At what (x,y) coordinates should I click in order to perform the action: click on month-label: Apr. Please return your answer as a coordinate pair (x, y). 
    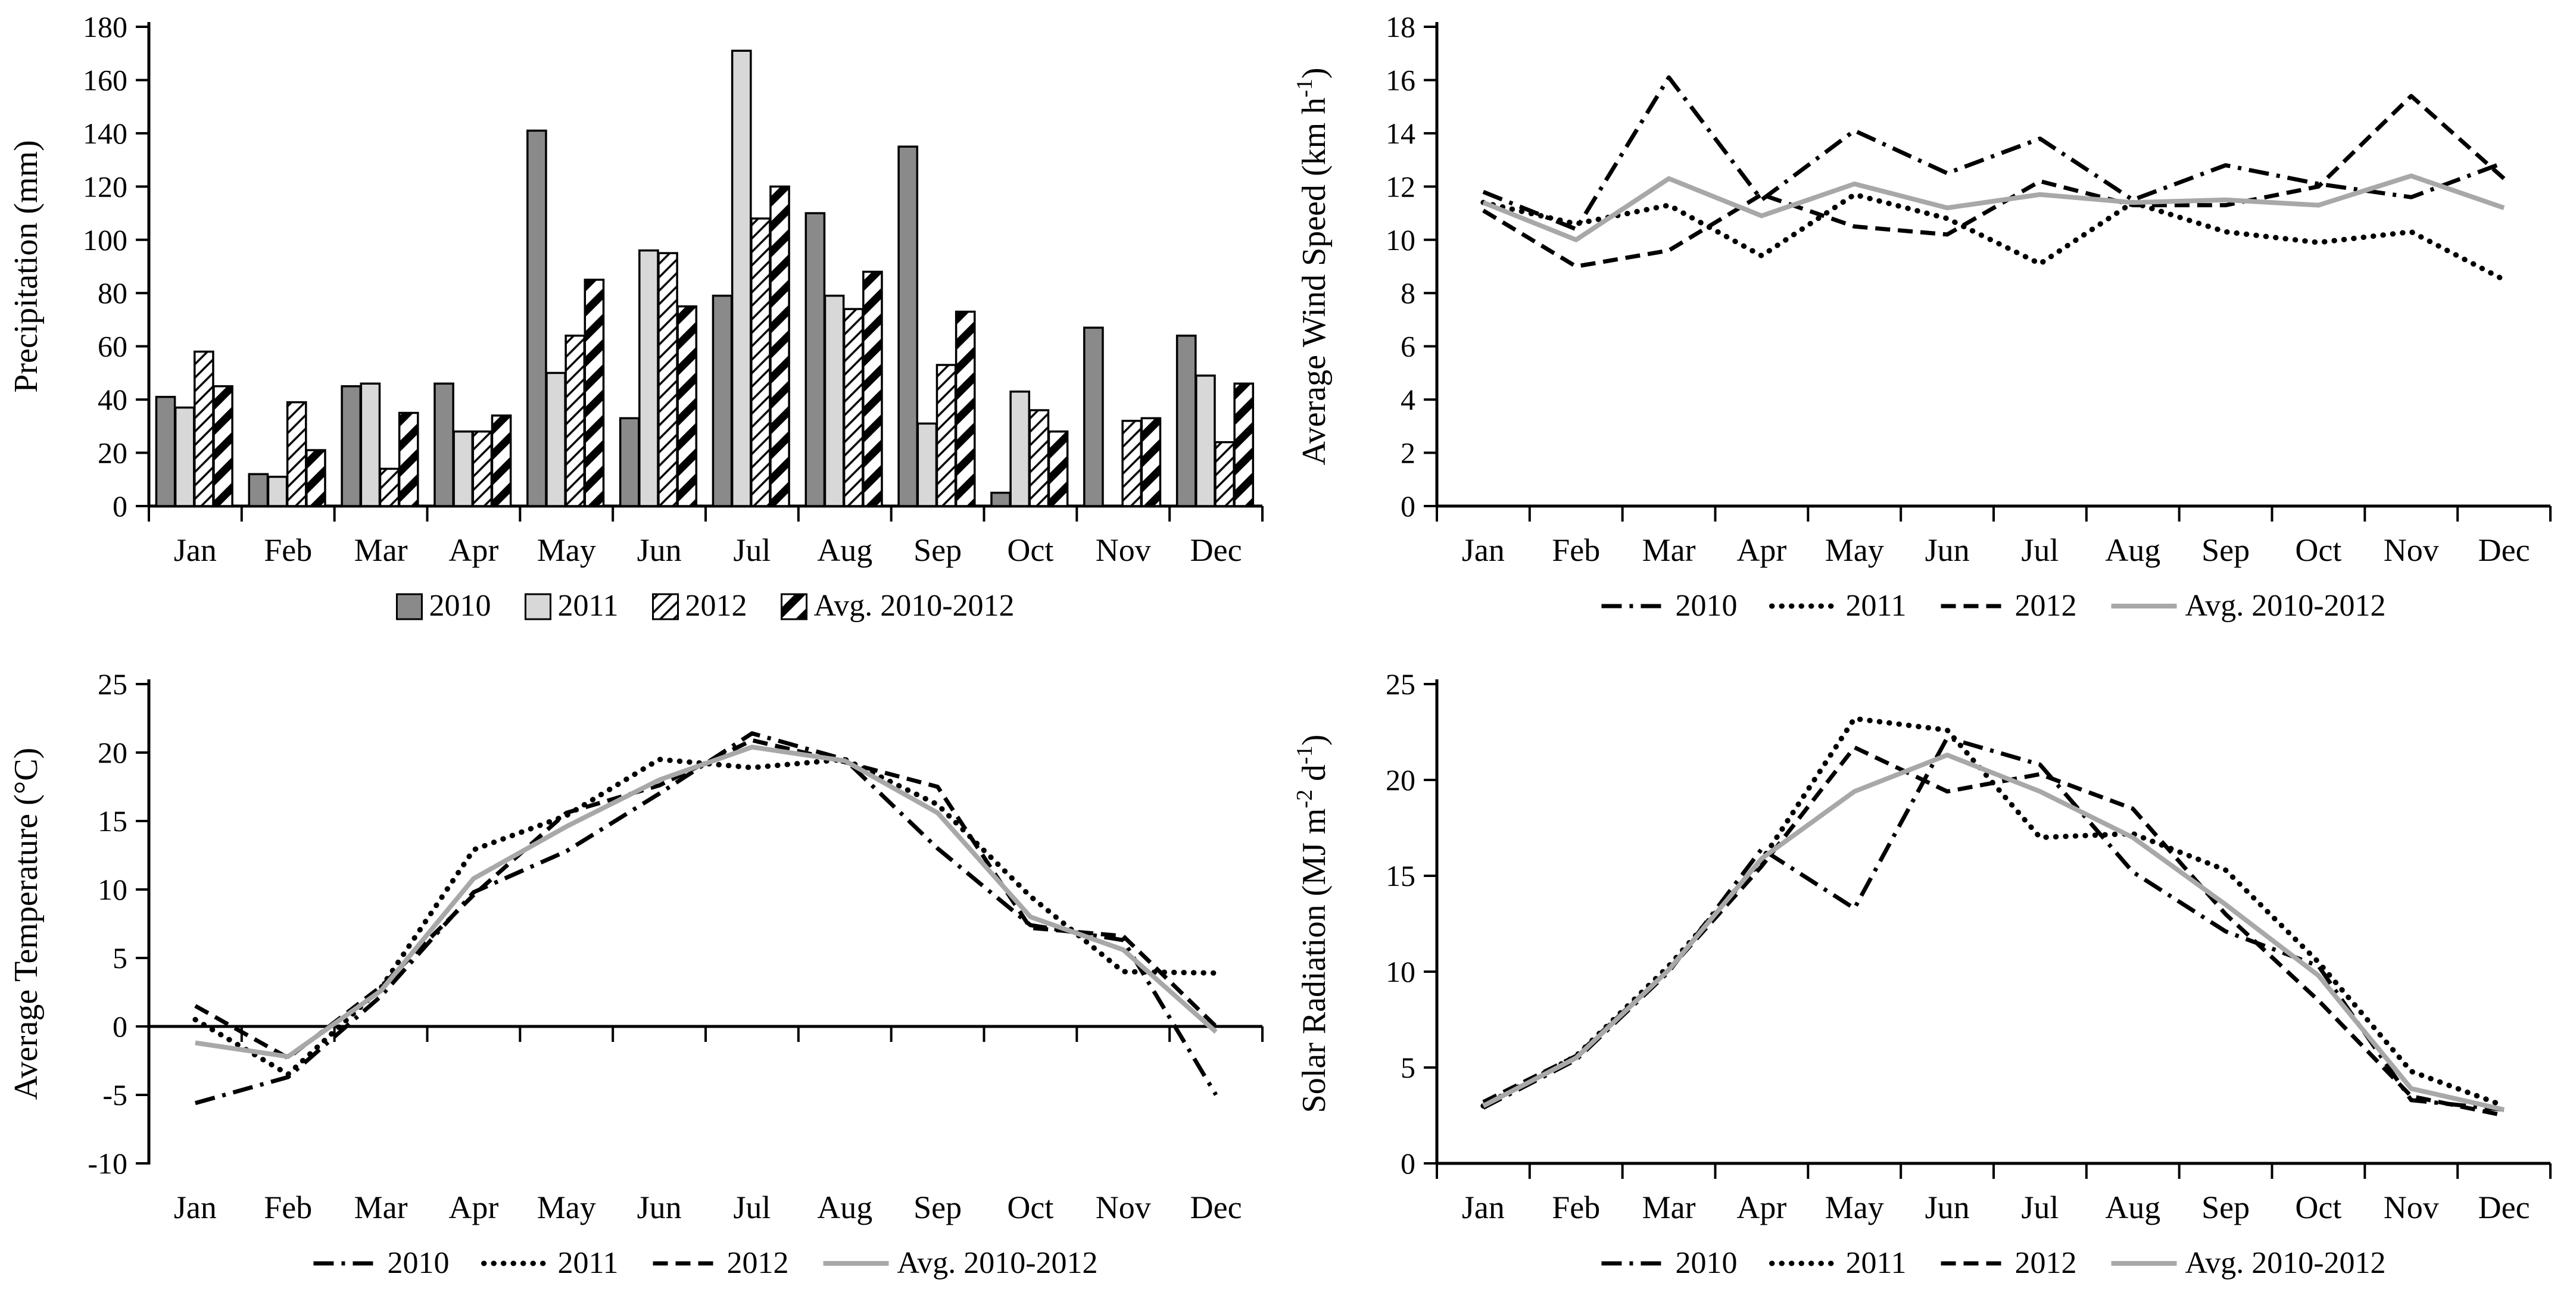
    Looking at the image, I should click on (473, 1207).